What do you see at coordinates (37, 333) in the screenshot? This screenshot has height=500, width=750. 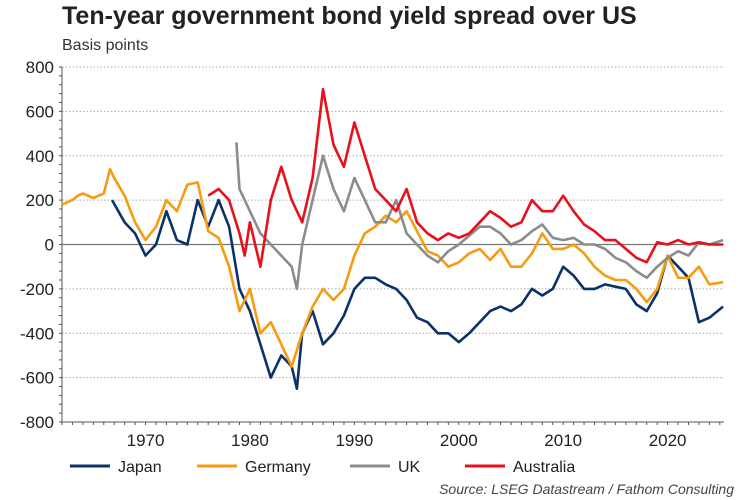 I see `y-tick-label: -400` at bounding box center [37, 333].